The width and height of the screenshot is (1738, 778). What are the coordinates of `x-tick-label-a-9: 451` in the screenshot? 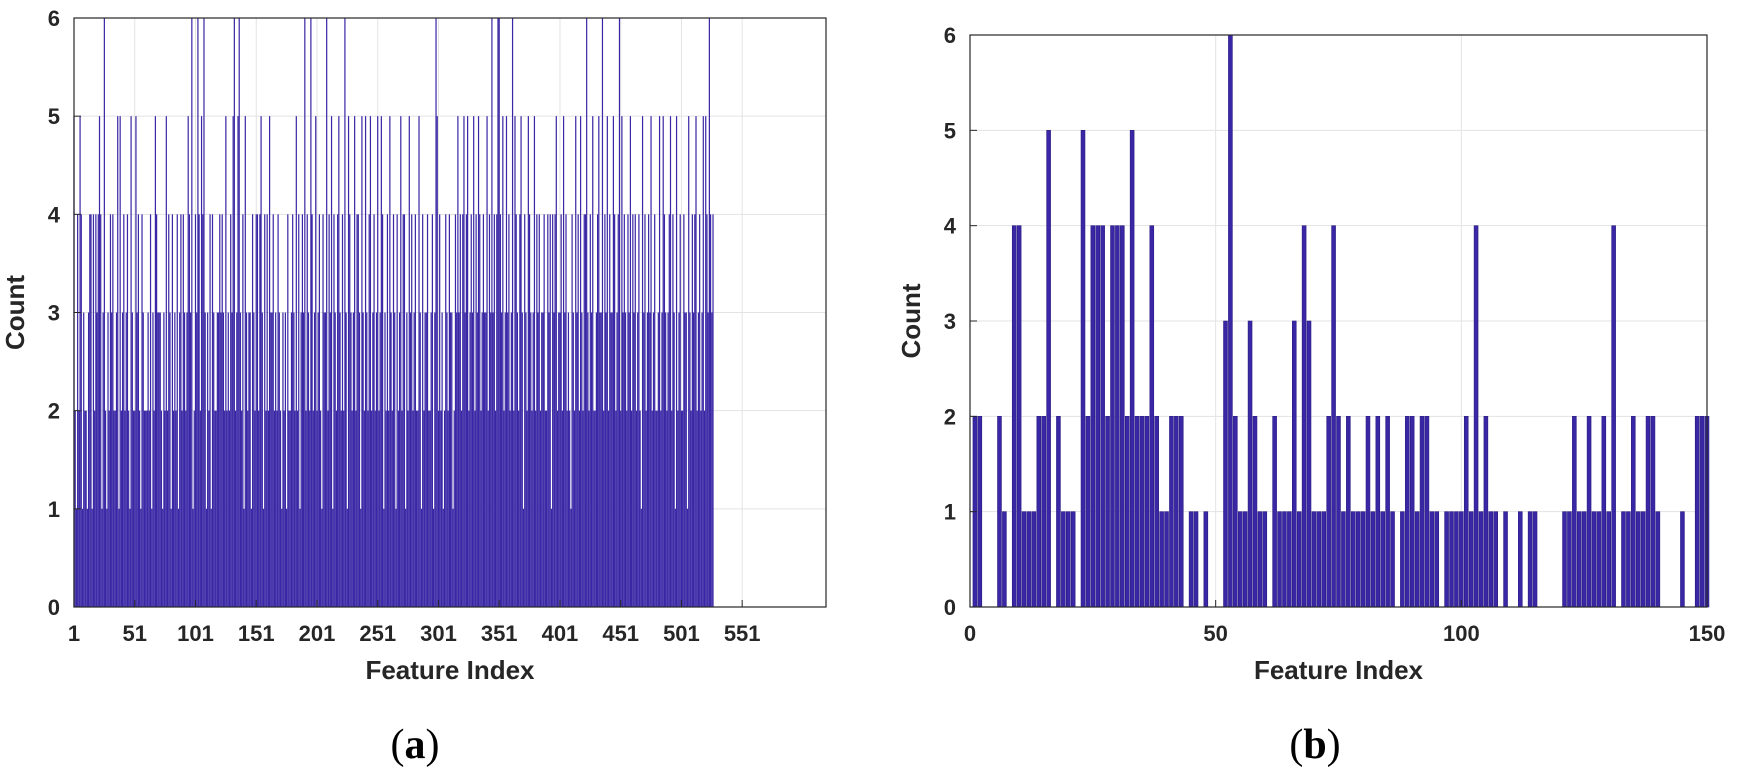 It's located at (620, 633).